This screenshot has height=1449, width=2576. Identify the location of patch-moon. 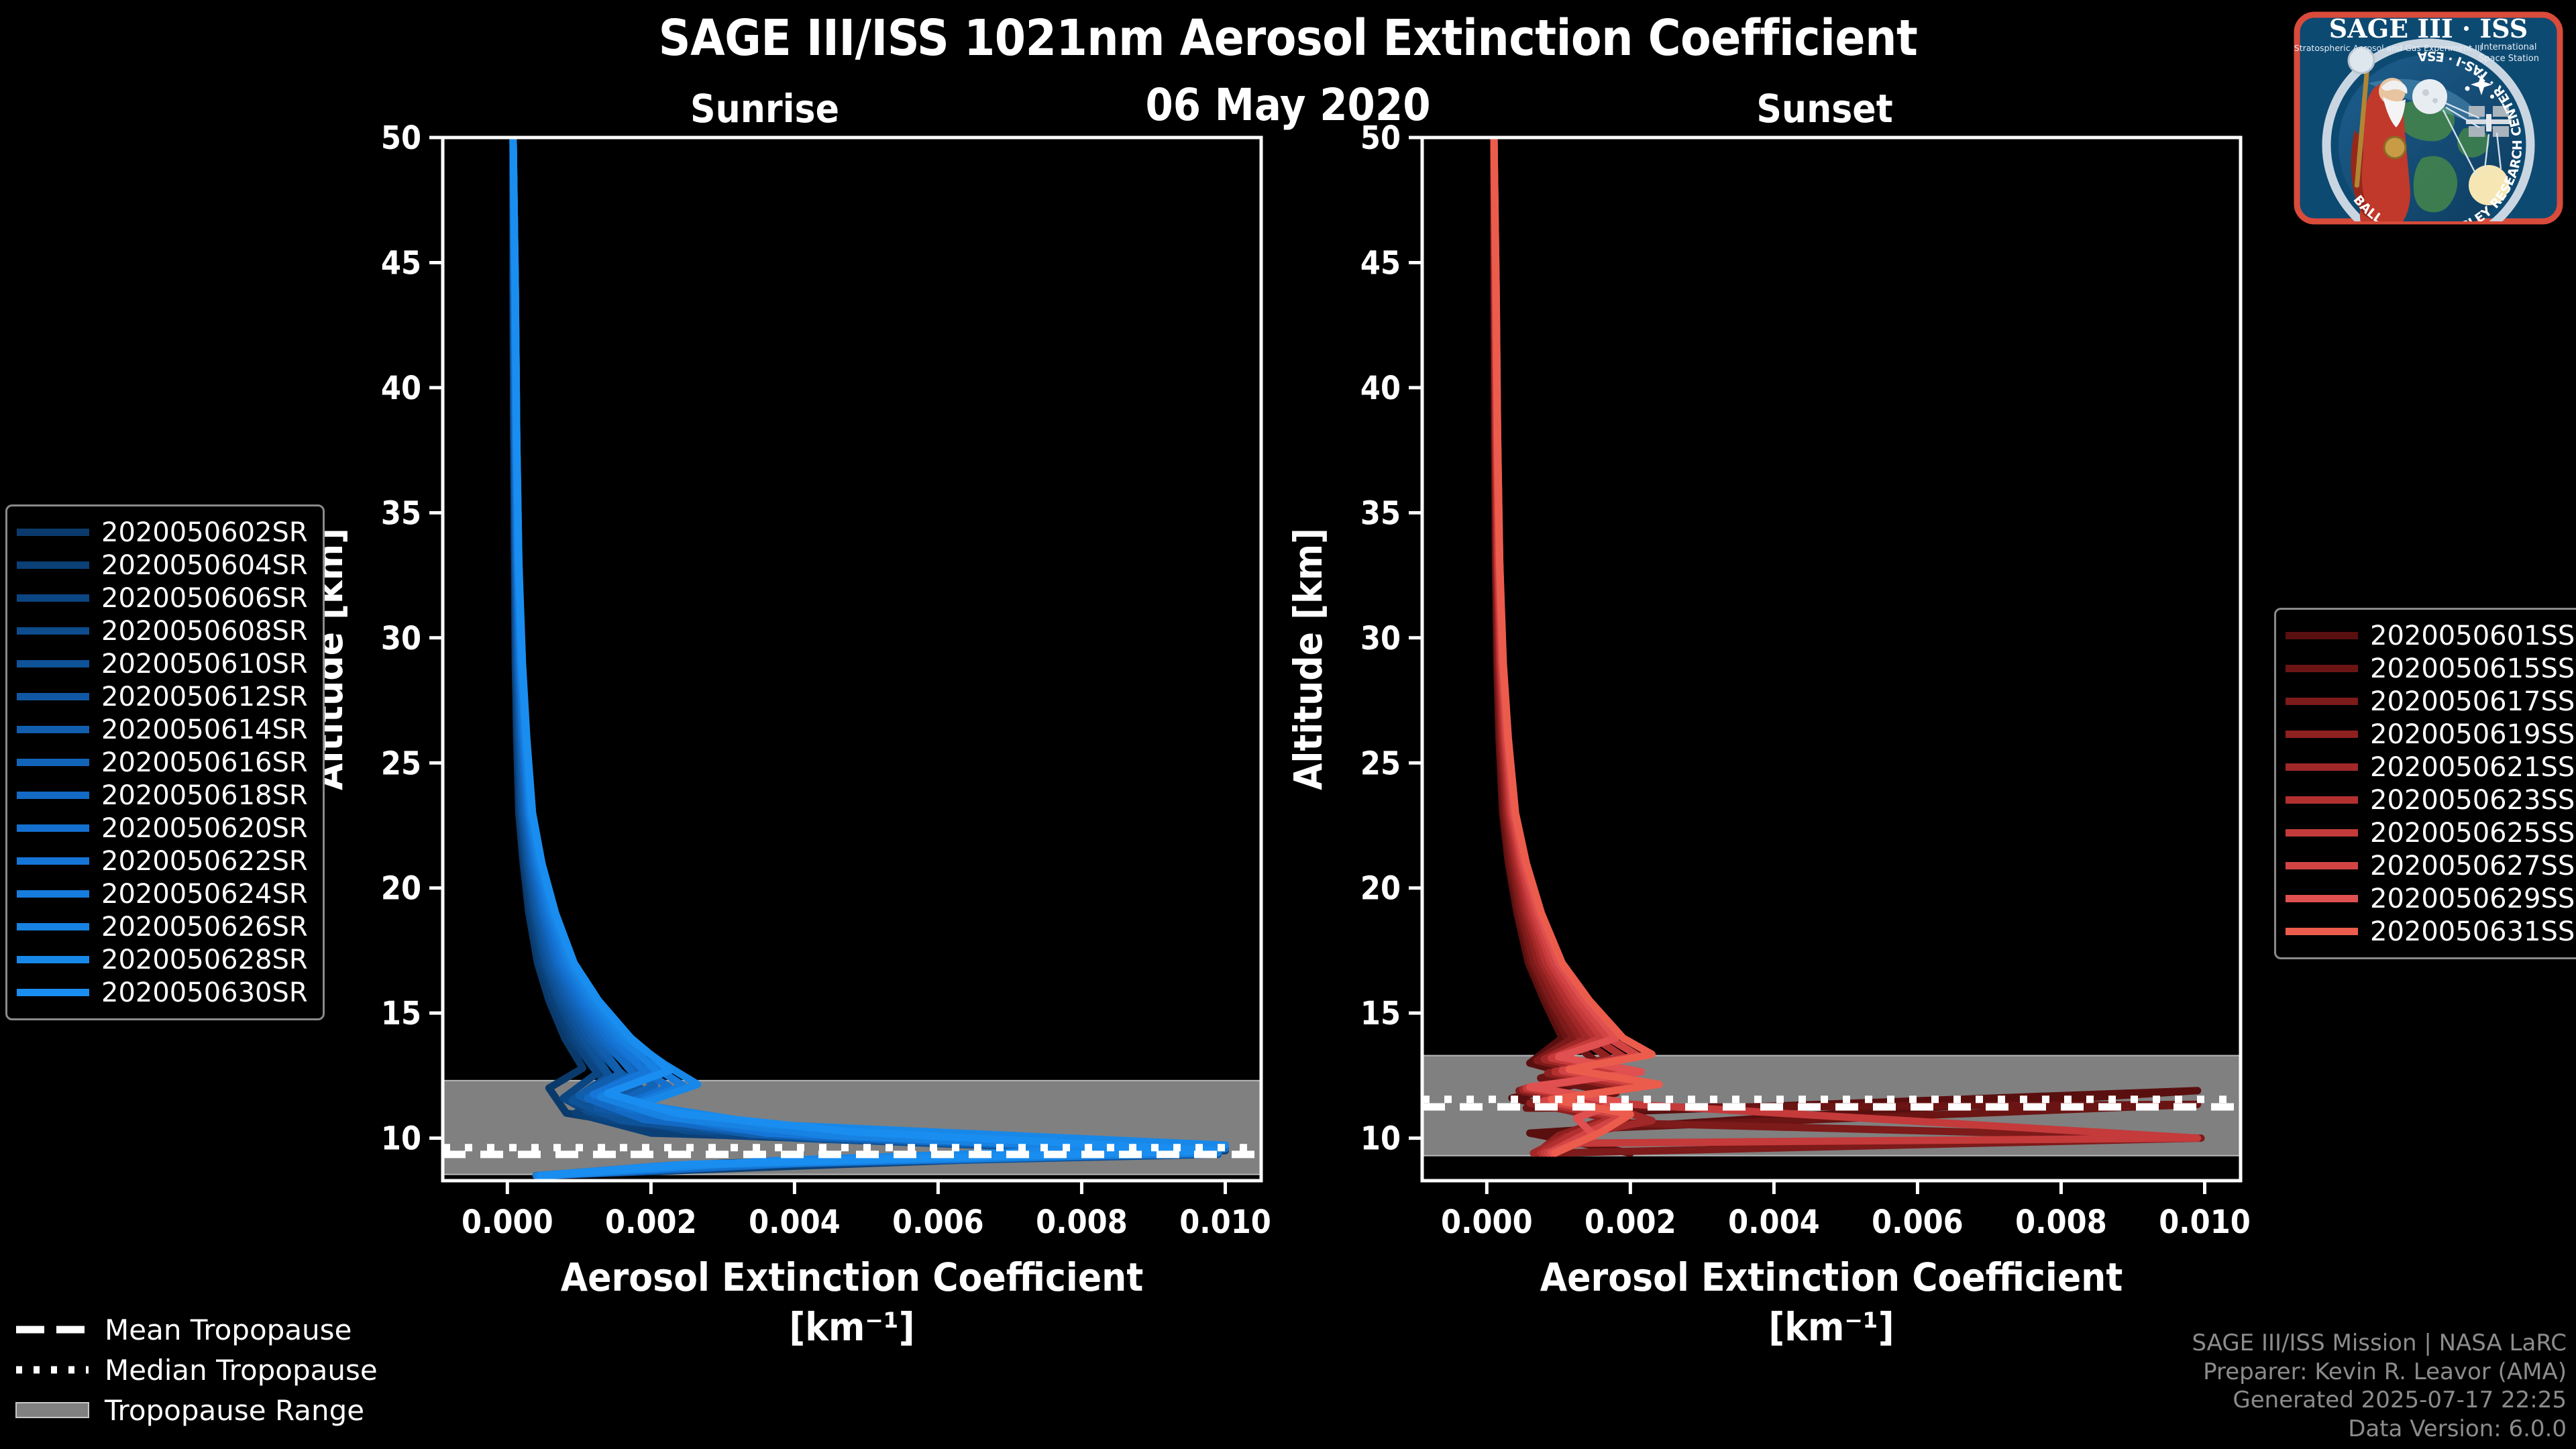
(2429, 96).